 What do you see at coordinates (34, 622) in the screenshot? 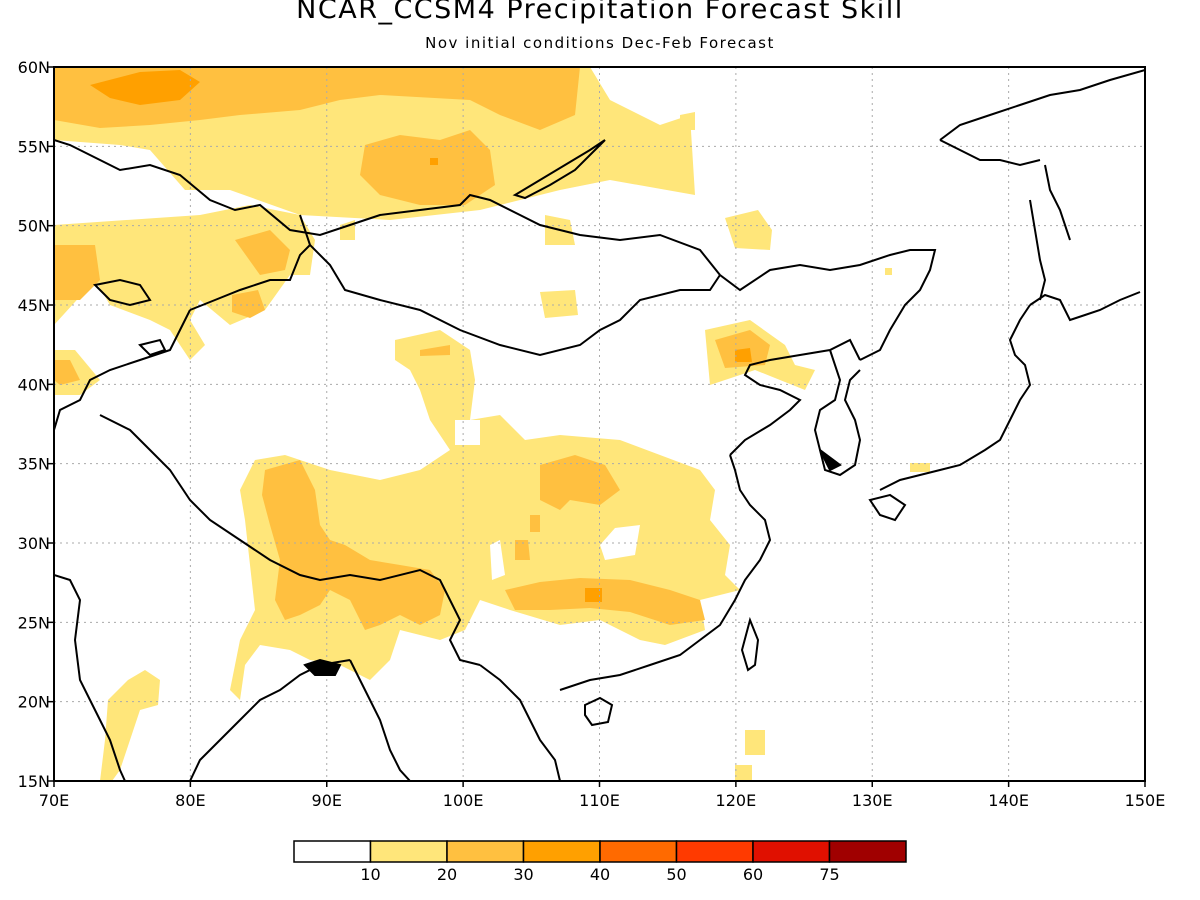
I see `y-tick-label: 25N` at bounding box center [34, 622].